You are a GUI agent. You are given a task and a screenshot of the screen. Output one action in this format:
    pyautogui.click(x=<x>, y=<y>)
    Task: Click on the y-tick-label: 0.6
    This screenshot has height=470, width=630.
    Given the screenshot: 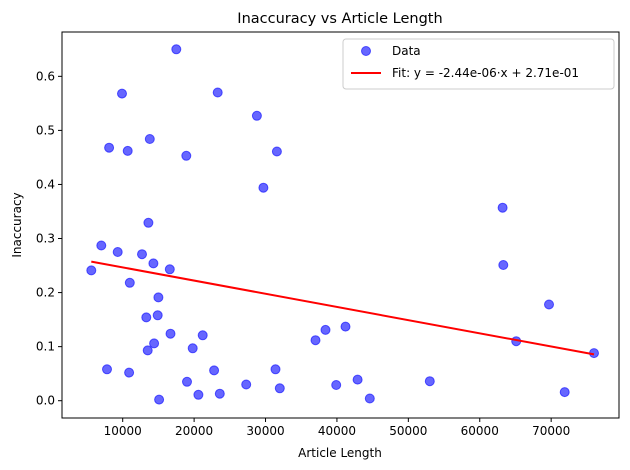 What is the action you would take?
    pyautogui.click(x=45, y=76)
    